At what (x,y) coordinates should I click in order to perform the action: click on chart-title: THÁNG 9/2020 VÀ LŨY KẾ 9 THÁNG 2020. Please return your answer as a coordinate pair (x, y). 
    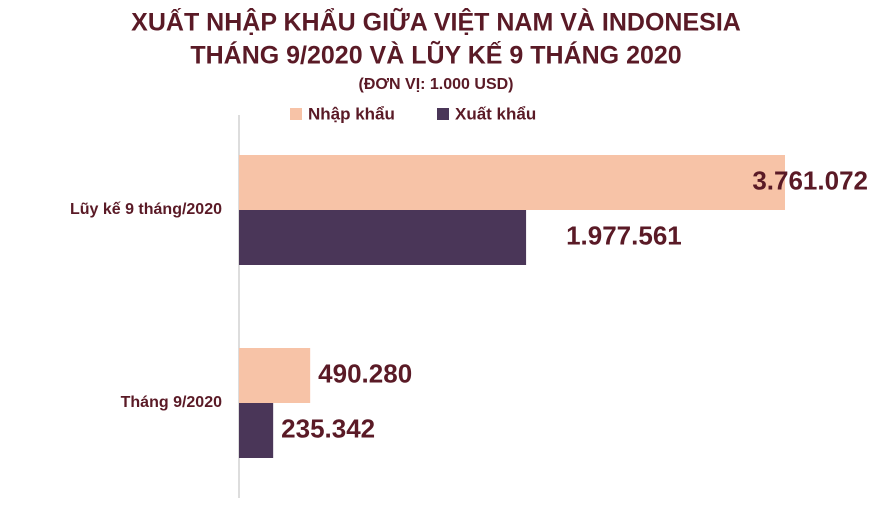
    Looking at the image, I should click on (435, 55).